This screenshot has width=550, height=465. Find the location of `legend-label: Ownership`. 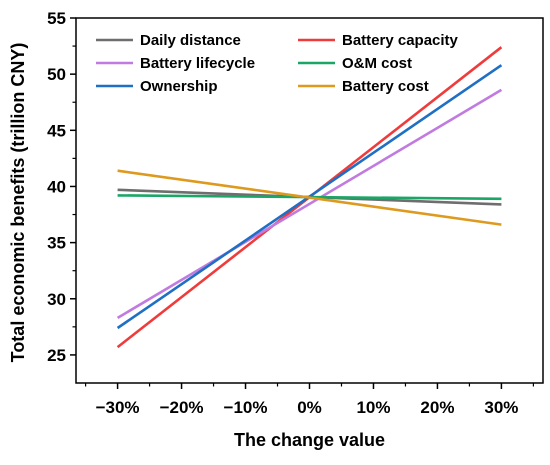

legend-label: Ownership is located at coordinates (179, 86).